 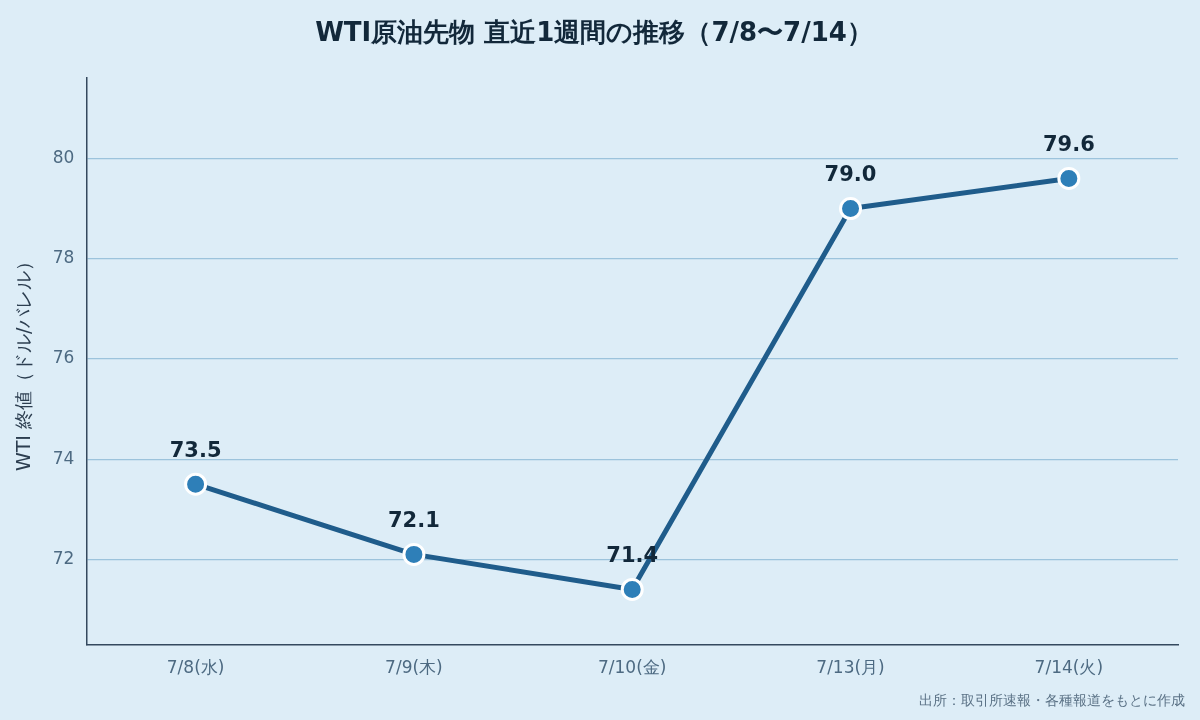 What do you see at coordinates (63, 557) in the screenshot?
I see `y-tick-label: 72` at bounding box center [63, 557].